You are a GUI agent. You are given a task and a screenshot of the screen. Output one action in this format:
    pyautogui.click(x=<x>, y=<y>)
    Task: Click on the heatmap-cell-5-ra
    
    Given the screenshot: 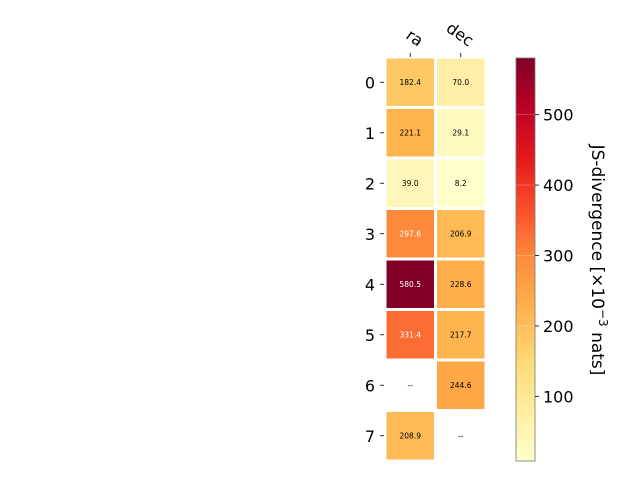 What is the action you would take?
    pyautogui.click(x=410, y=335)
    